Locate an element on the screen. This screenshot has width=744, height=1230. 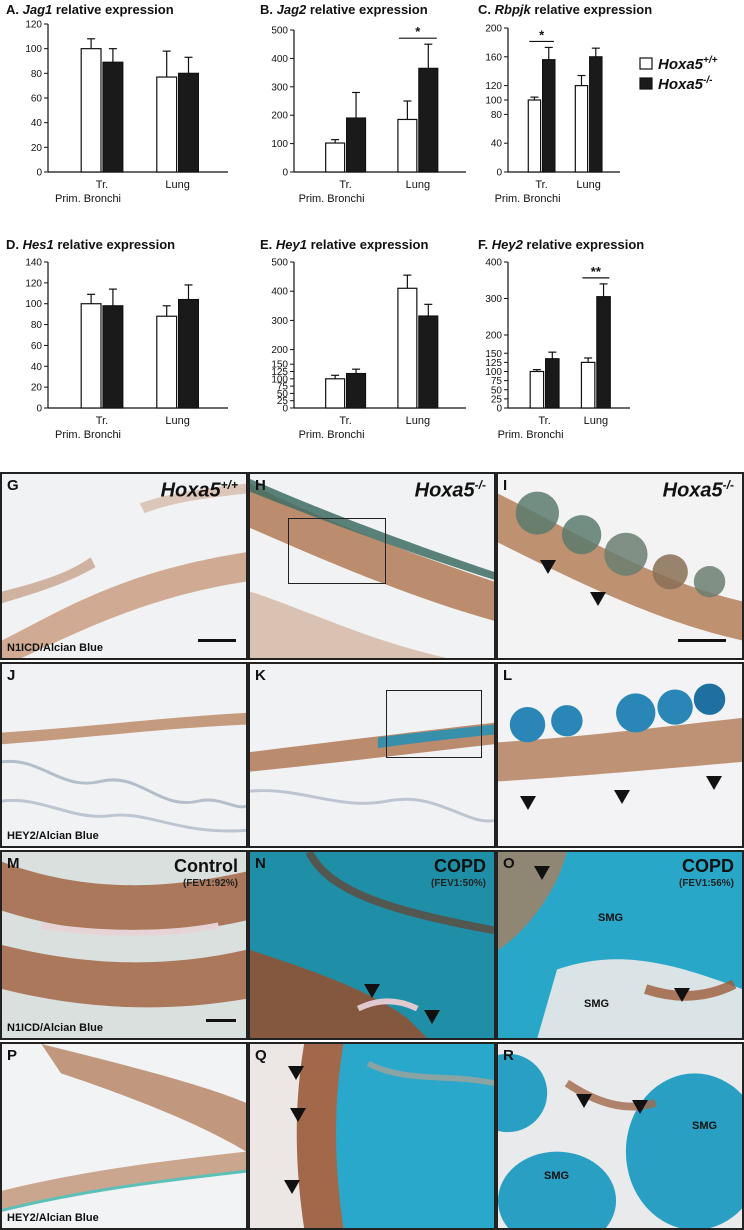
smg-label: SMG is located at coordinates (597, 1004).